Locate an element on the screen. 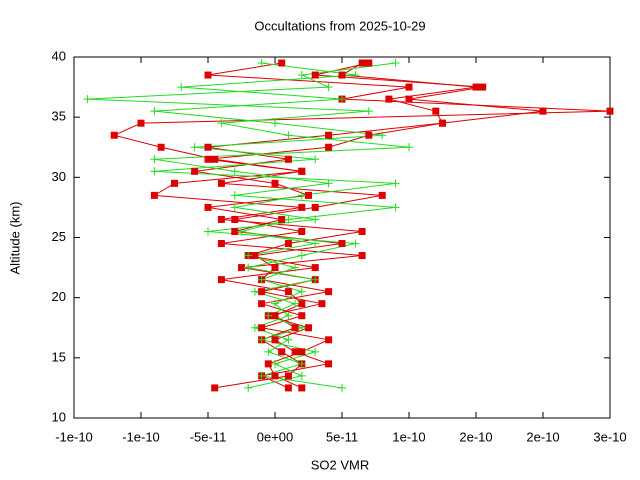 The height and width of the screenshot is (480, 640). y-tick-label: 25 is located at coordinates (59, 236).